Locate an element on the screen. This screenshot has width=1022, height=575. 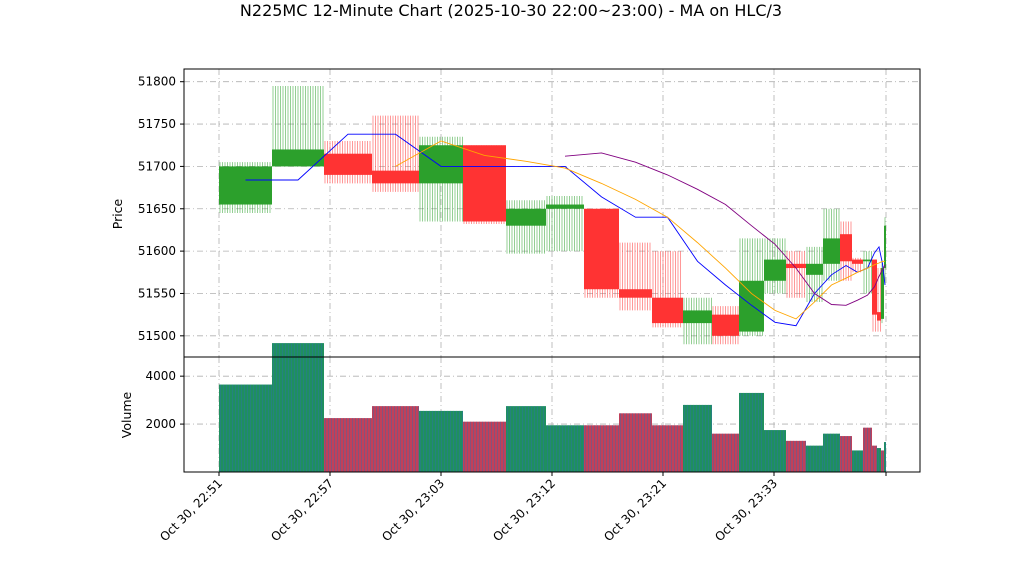
x-tick-label: Oct 30, 22:51 is located at coordinates (191, 510).